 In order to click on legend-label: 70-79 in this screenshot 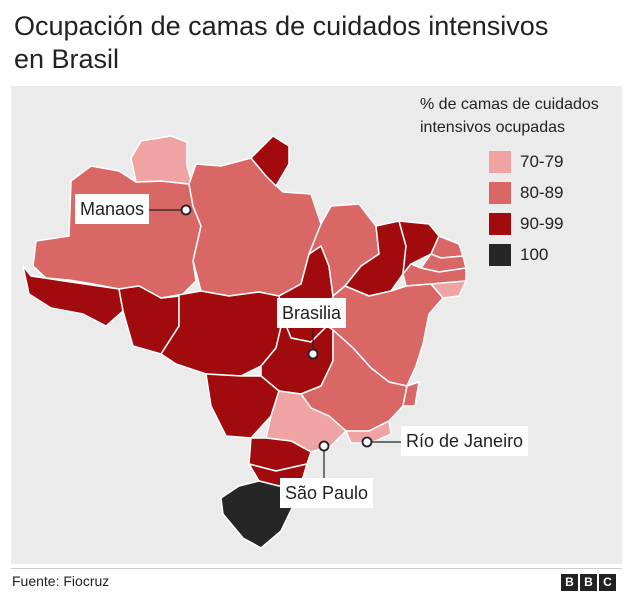, I will do `click(542, 161)`.